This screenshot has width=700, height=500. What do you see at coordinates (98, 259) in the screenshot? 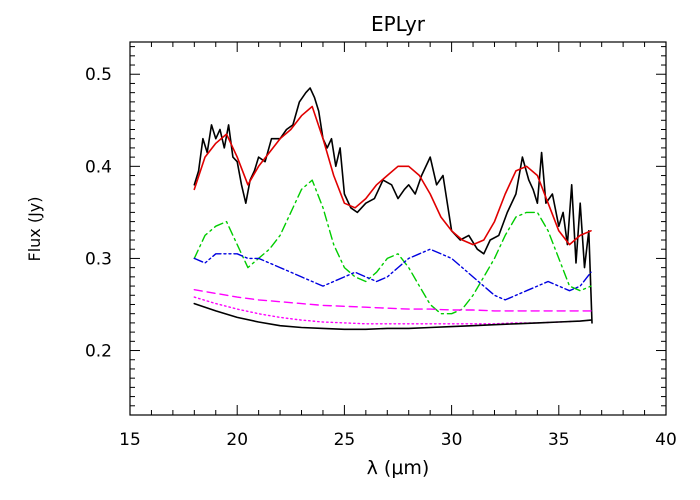
I see `y-tick-label-1: 0.3` at bounding box center [98, 259].